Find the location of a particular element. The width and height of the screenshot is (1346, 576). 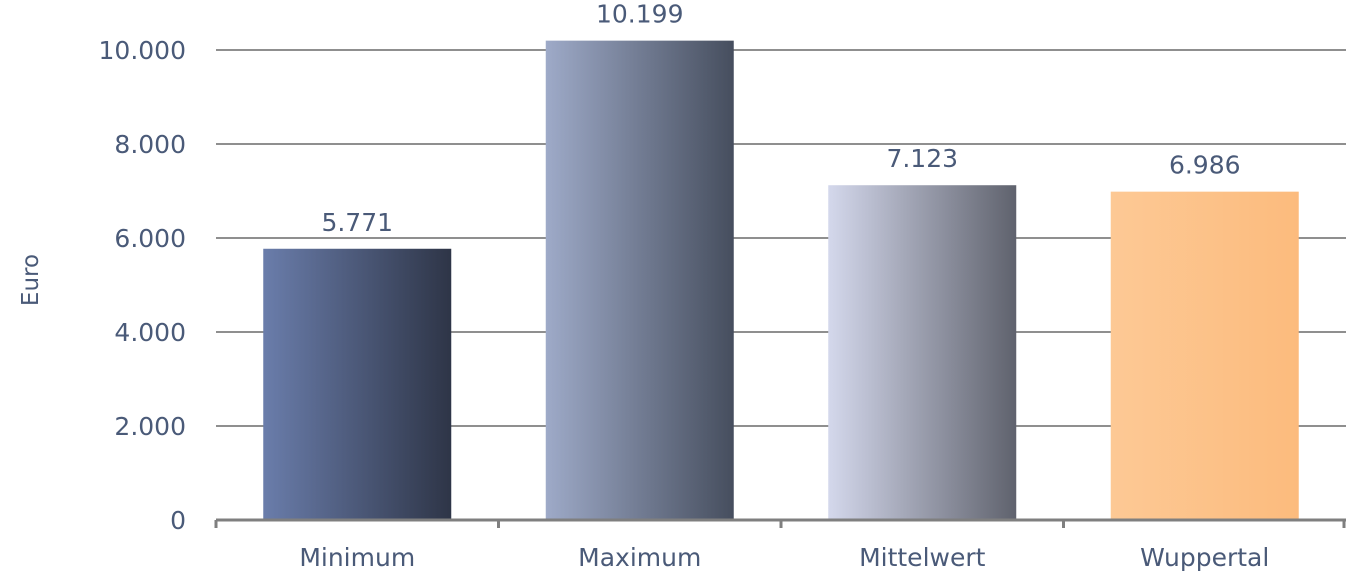

y-tick-label: 2.000 is located at coordinates (150, 426).